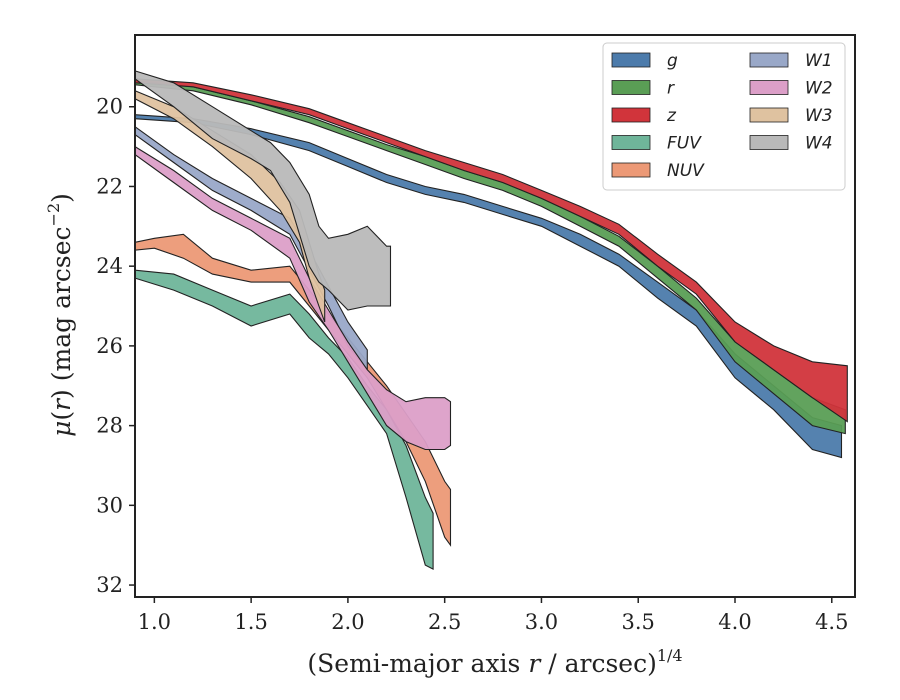 The width and height of the screenshot is (900, 700). Describe the element at coordinates (250, 622) in the screenshot. I see `x-tick-label: 1.5` at that location.